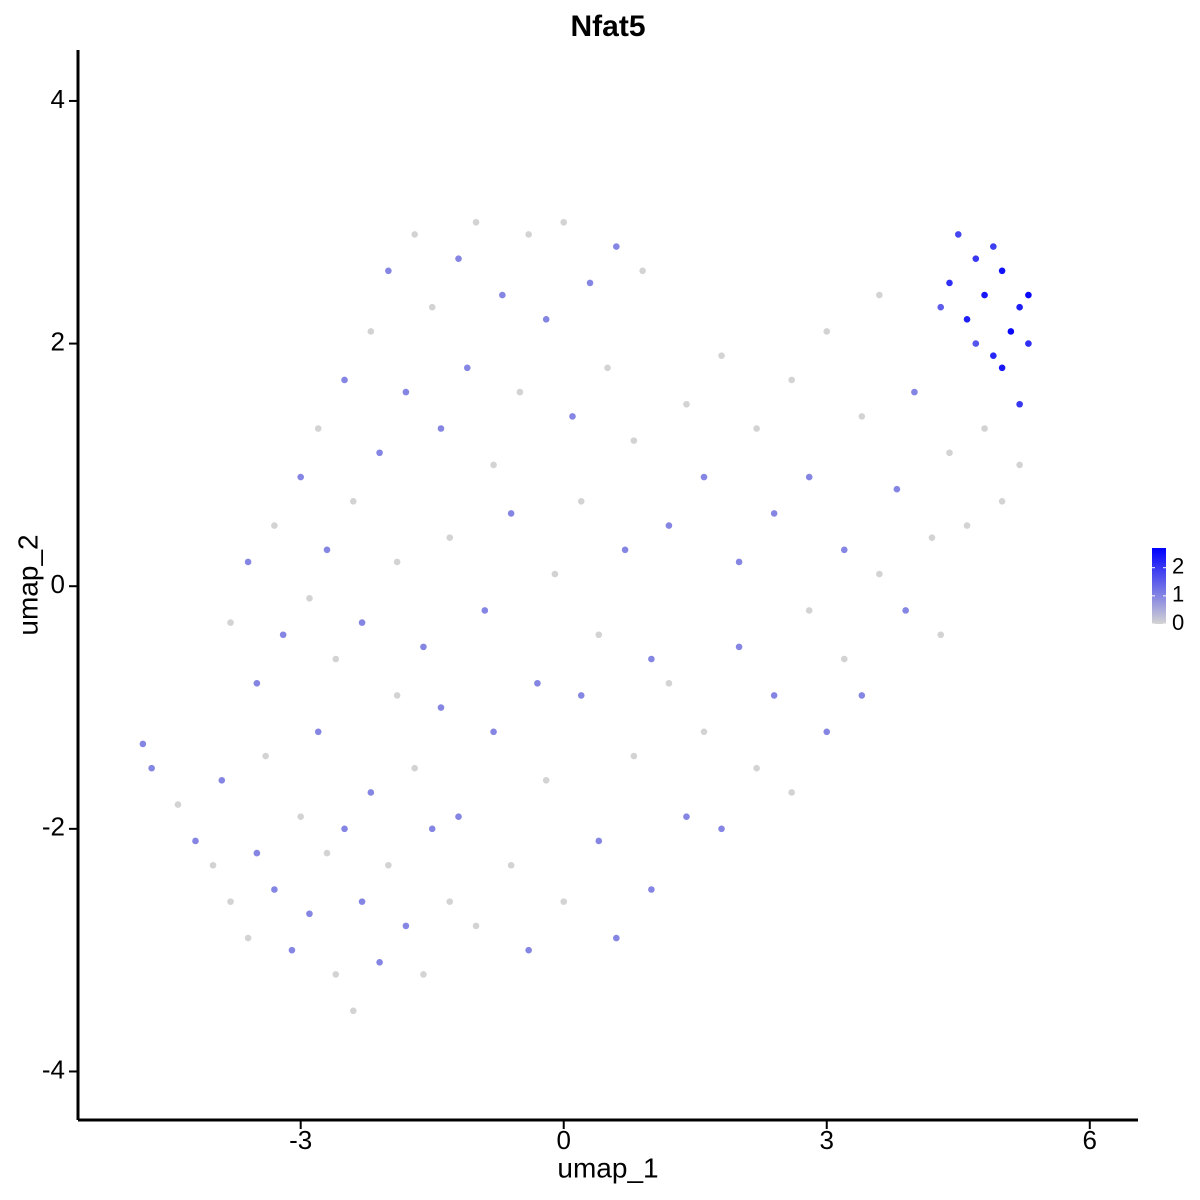  I want to click on x-axis-label: umap_1, so click(607, 1167).